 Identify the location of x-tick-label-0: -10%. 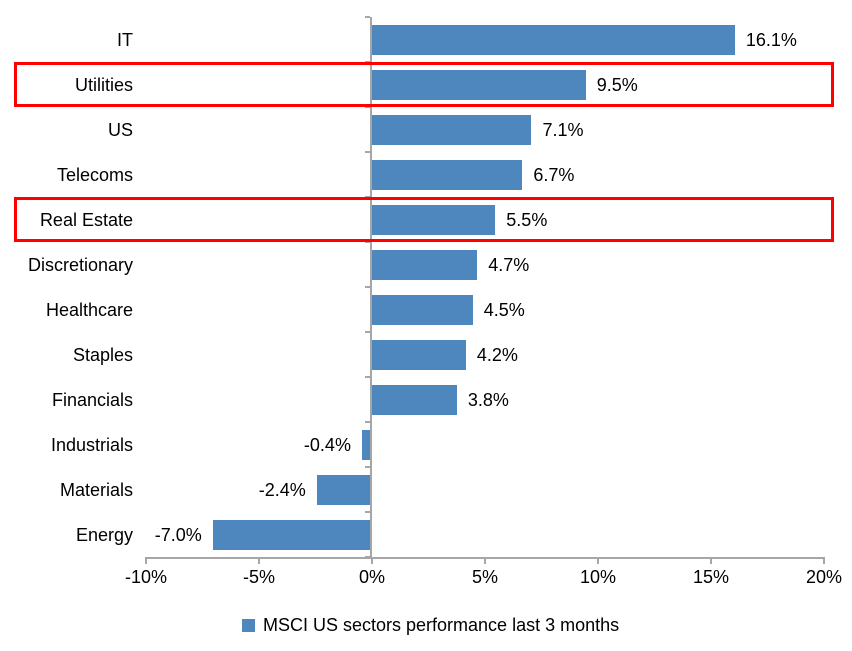
(146, 577).